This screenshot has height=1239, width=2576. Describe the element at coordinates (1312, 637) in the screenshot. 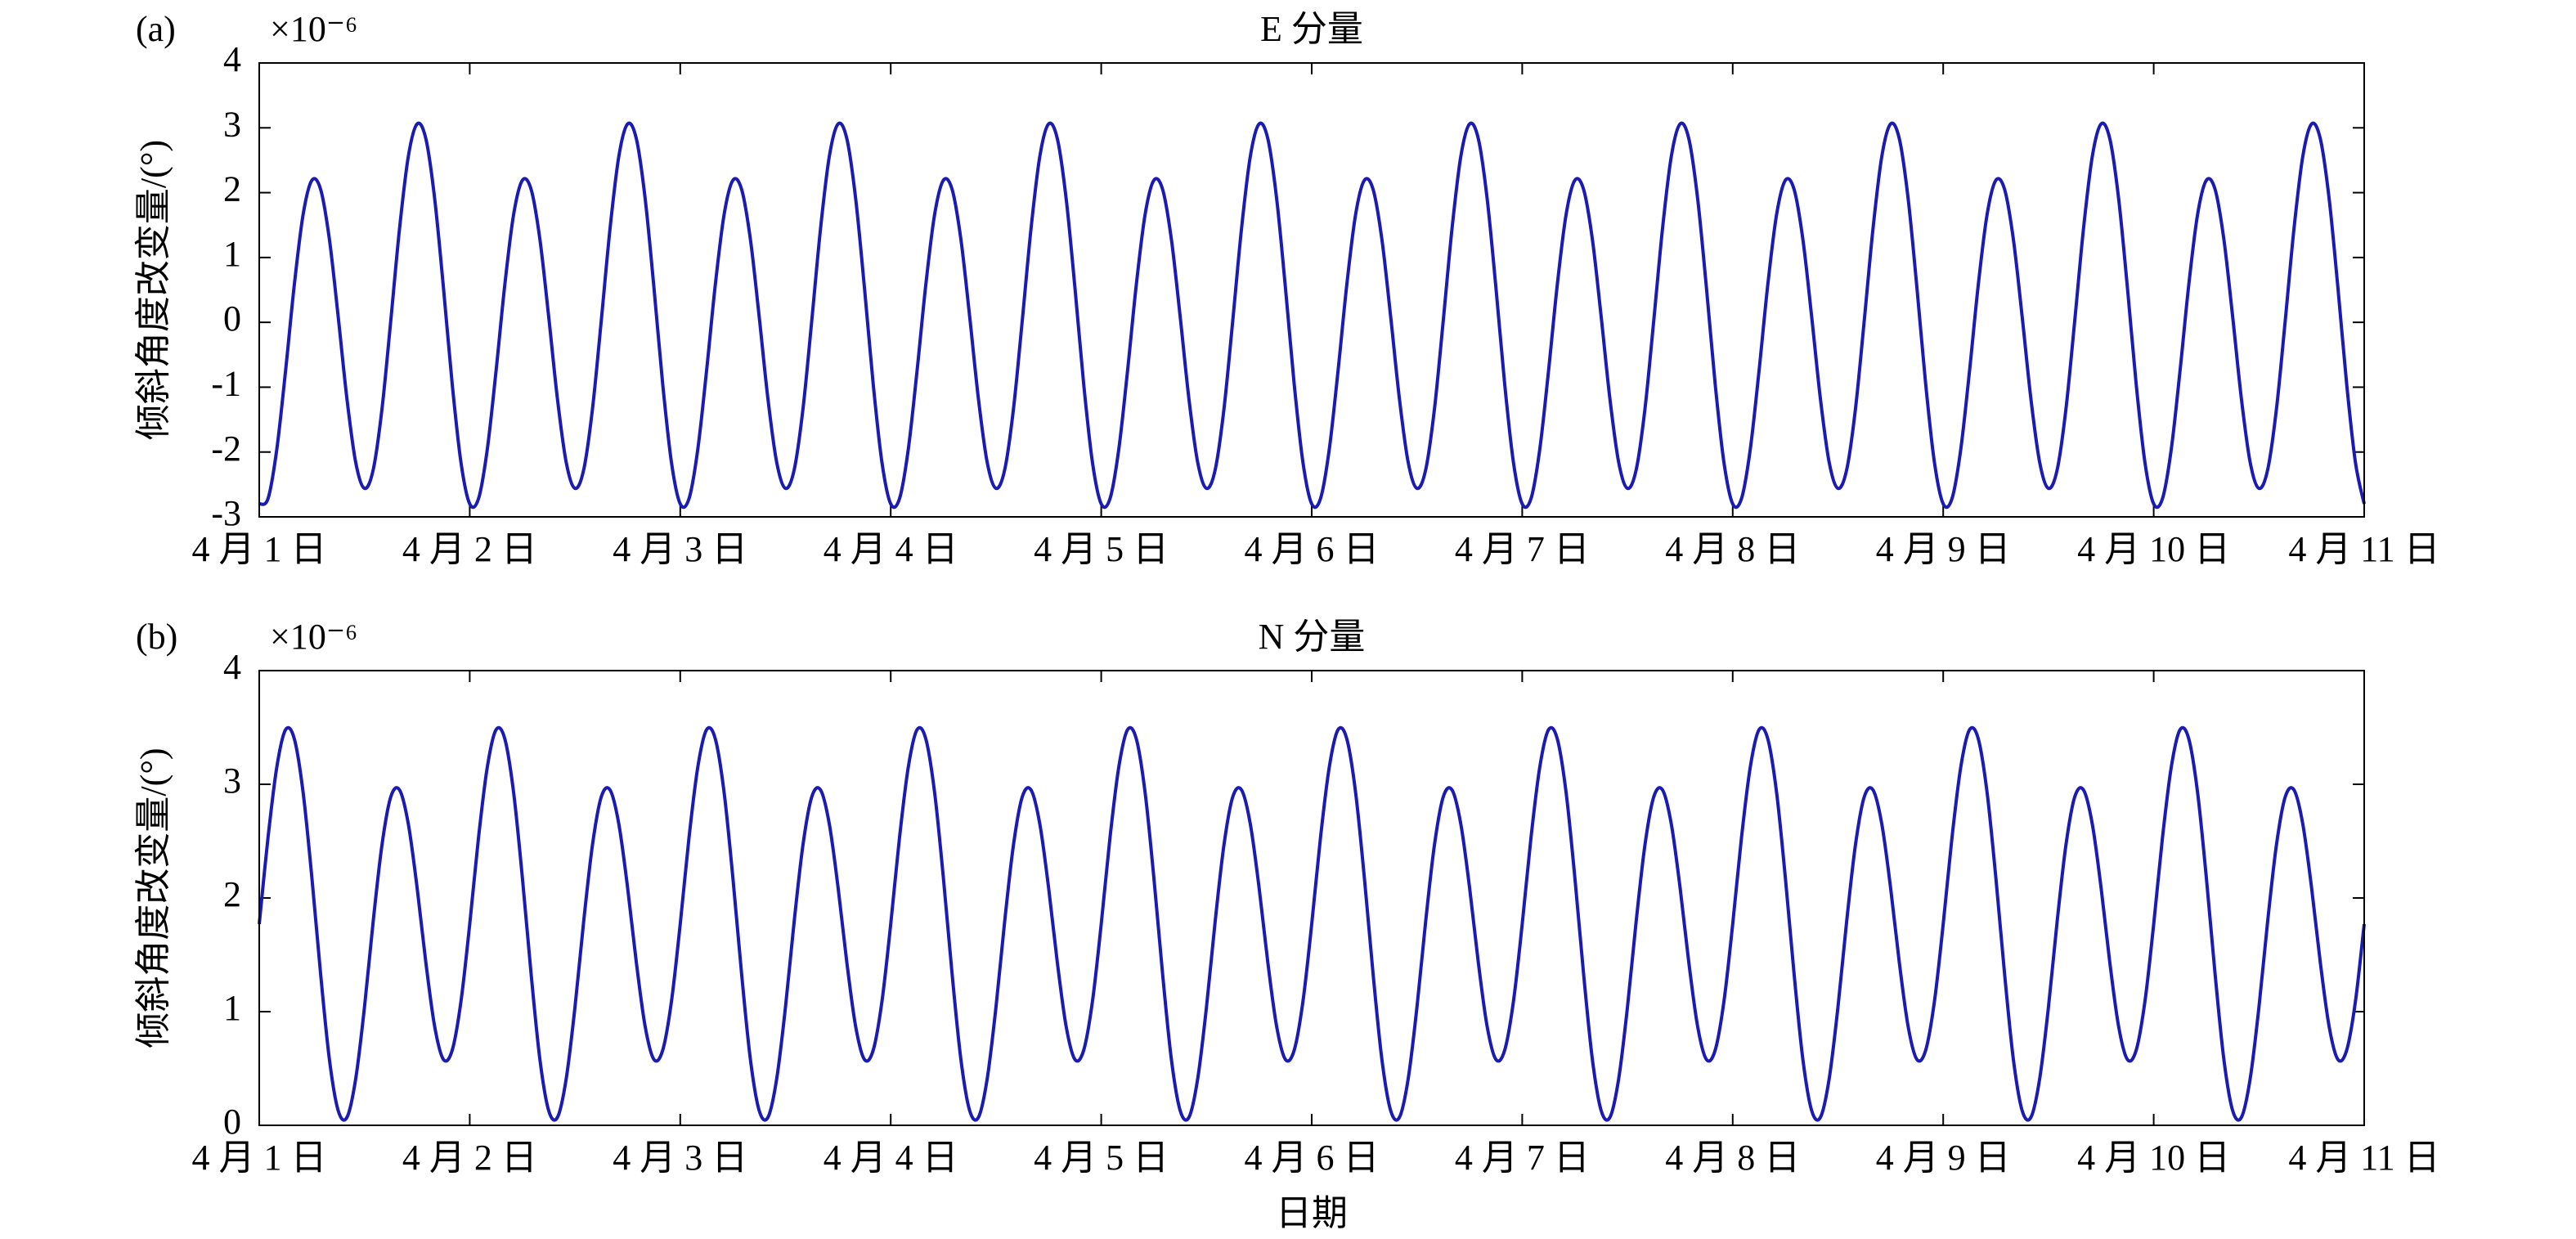

I see `chart-title: N 分量` at that location.